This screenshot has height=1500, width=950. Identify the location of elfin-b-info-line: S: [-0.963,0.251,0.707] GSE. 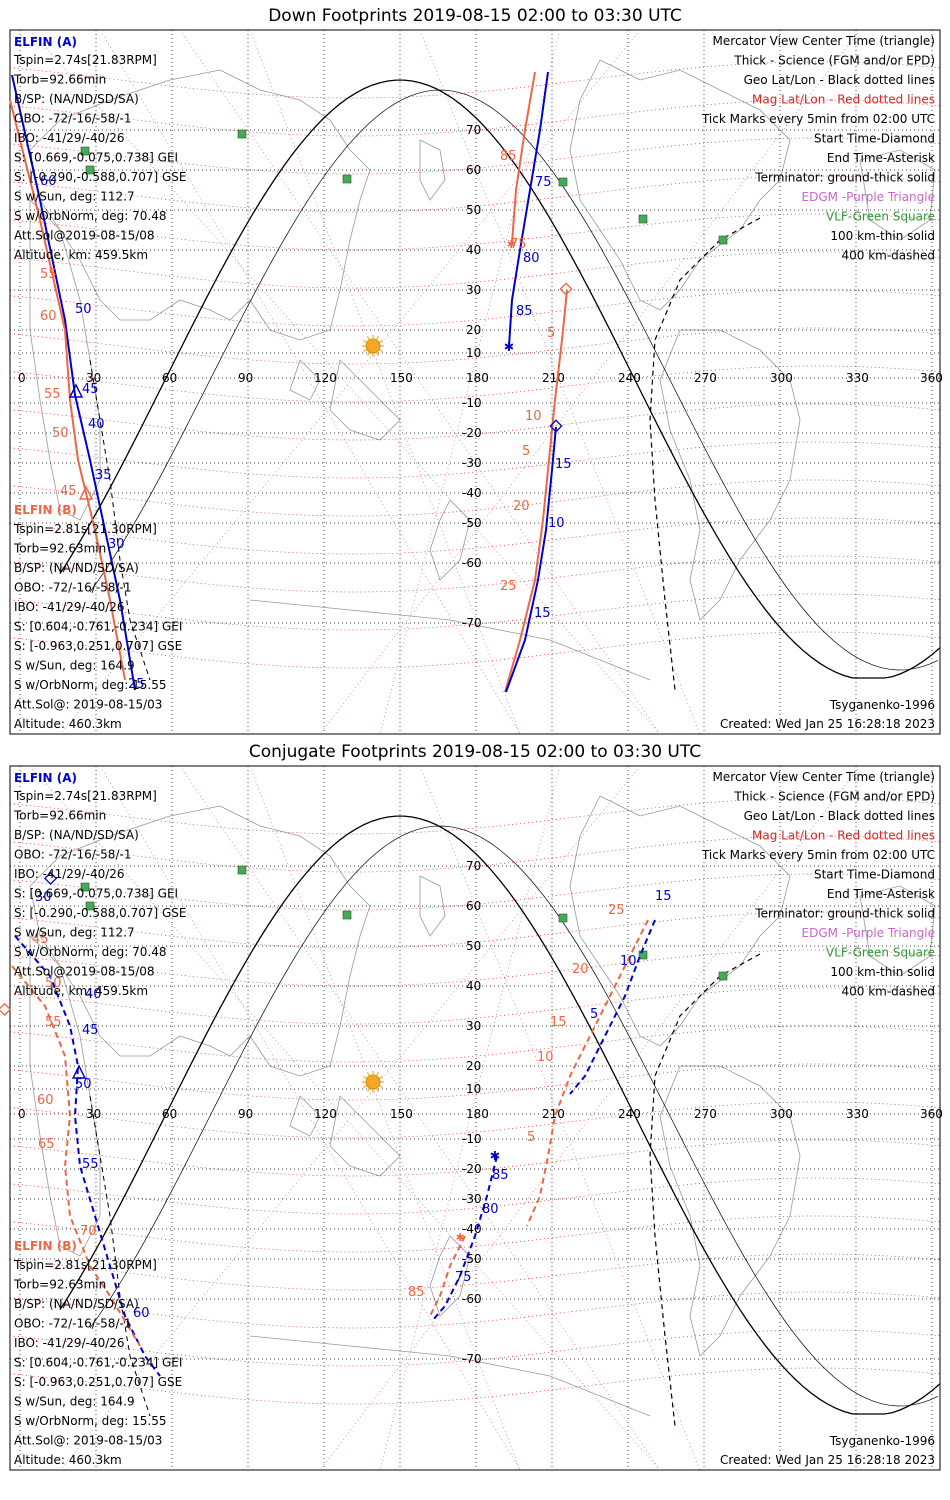
(98, 1382).